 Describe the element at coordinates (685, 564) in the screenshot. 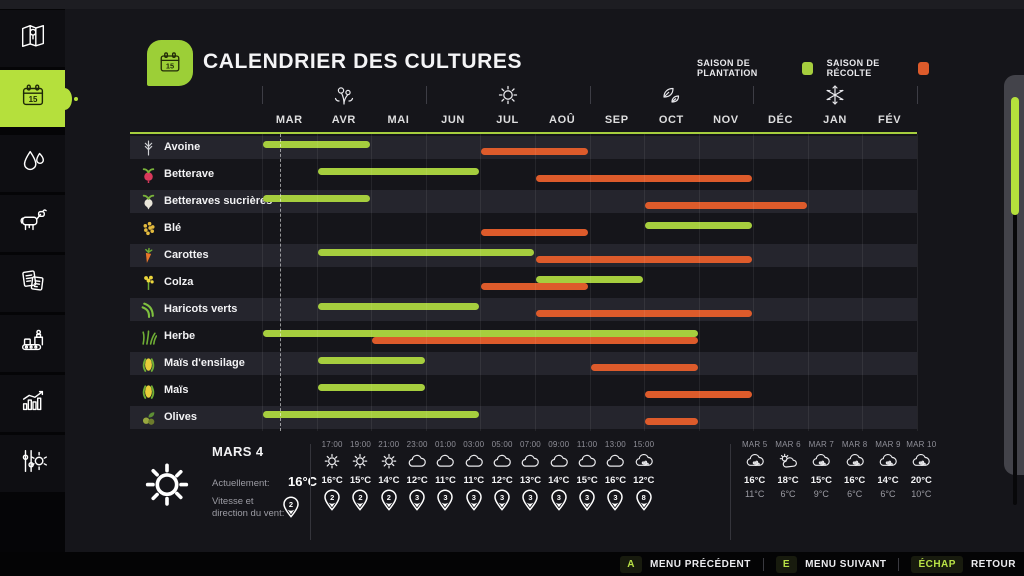

I see `footer-button-menu-previous: A MENU PRÉCÉDENT` at that location.